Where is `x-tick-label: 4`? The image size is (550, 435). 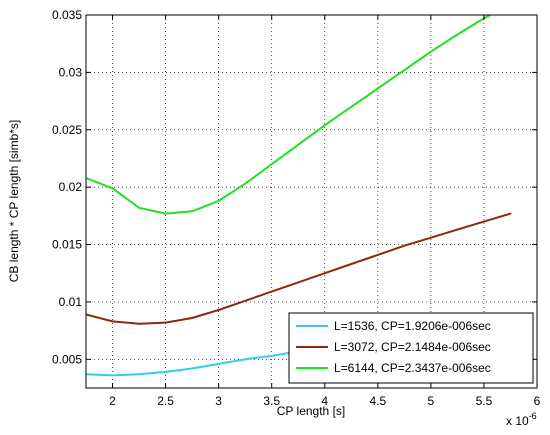 x-tick-label: 4 is located at coordinates (324, 401).